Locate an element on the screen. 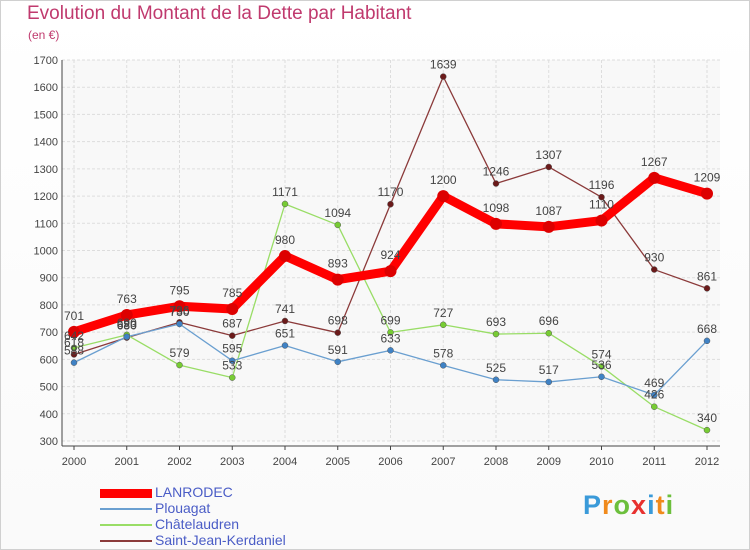  y-tick-label: 1500 is located at coordinates (46, 115).